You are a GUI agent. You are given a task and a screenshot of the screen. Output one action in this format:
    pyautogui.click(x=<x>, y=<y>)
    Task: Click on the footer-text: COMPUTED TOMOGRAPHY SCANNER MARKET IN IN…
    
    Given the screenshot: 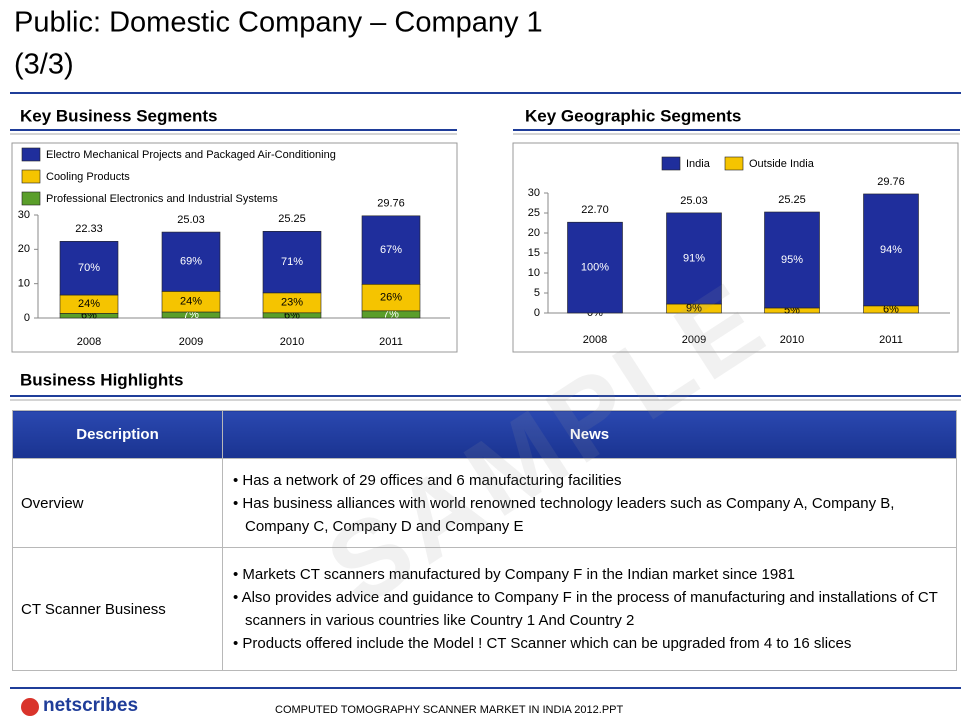 What is the action you would take?
    pyautogui.click(x=449, y=710)
    